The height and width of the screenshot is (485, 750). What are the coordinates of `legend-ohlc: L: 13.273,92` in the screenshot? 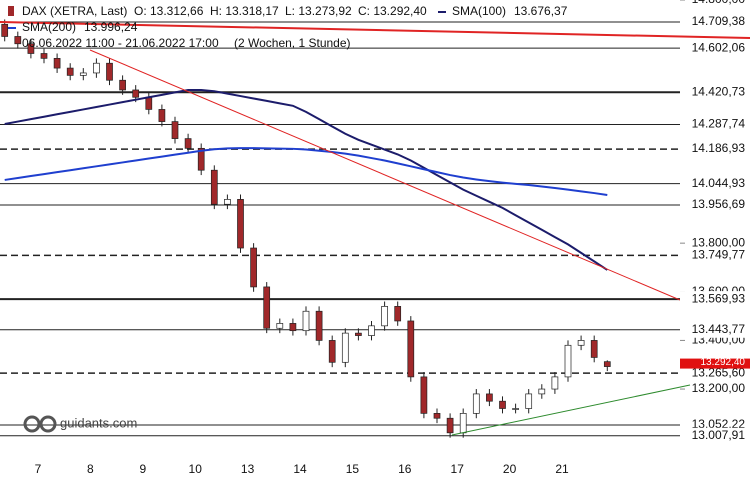 It's located at (318, 11).